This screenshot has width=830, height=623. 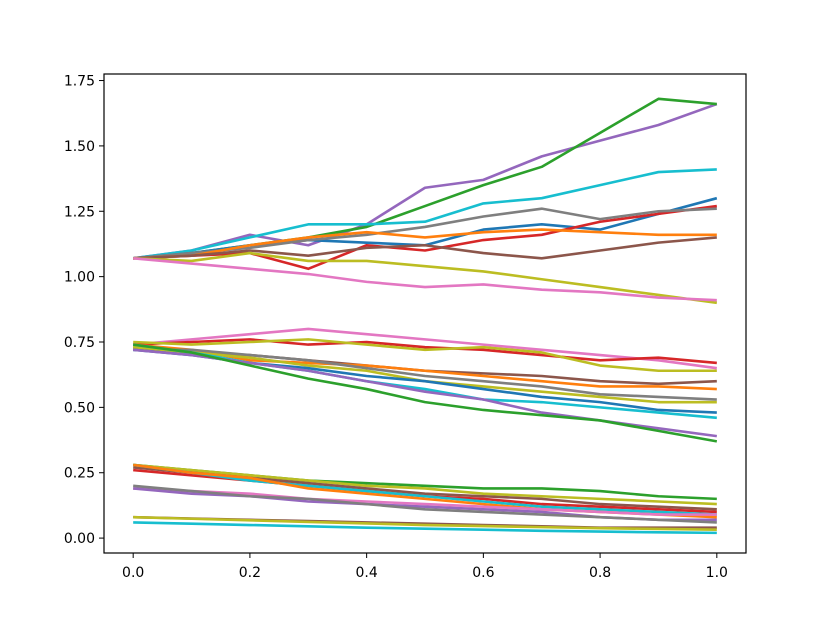 I want to click on y-tick-label: 0.75, so click(x=79, y=343).